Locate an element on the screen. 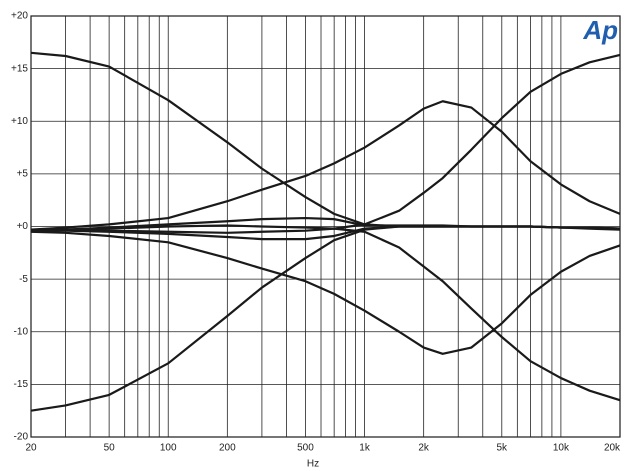  x-tick-label: 20 is located at coordinates (31, 448).